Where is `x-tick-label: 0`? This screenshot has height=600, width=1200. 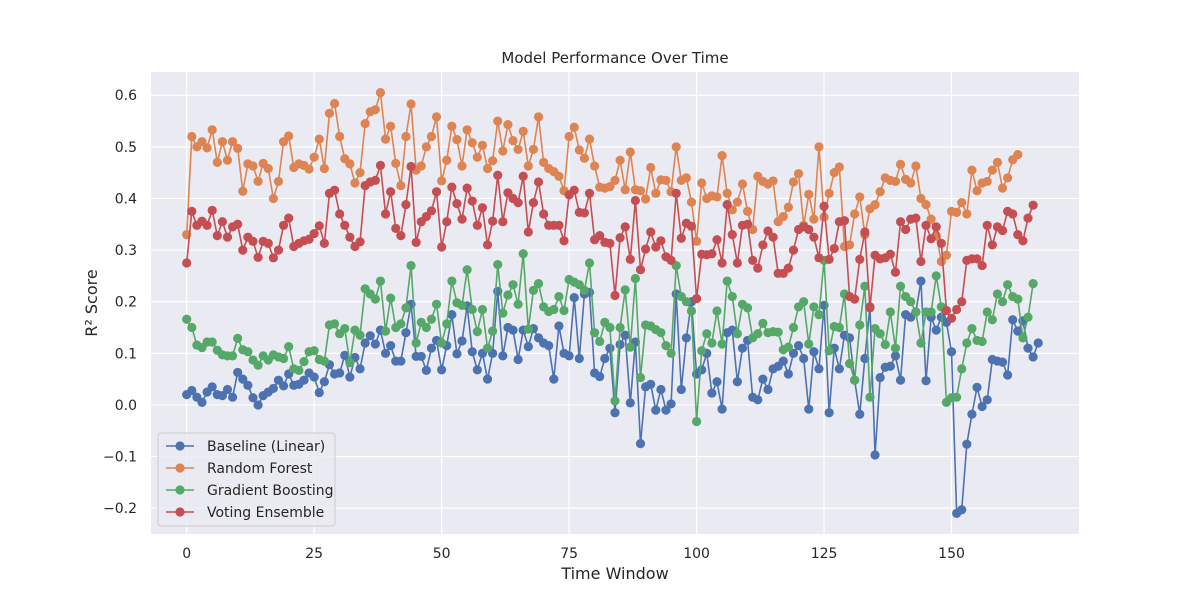 x-tick-label: 0 is located at coordinates (186, 554).